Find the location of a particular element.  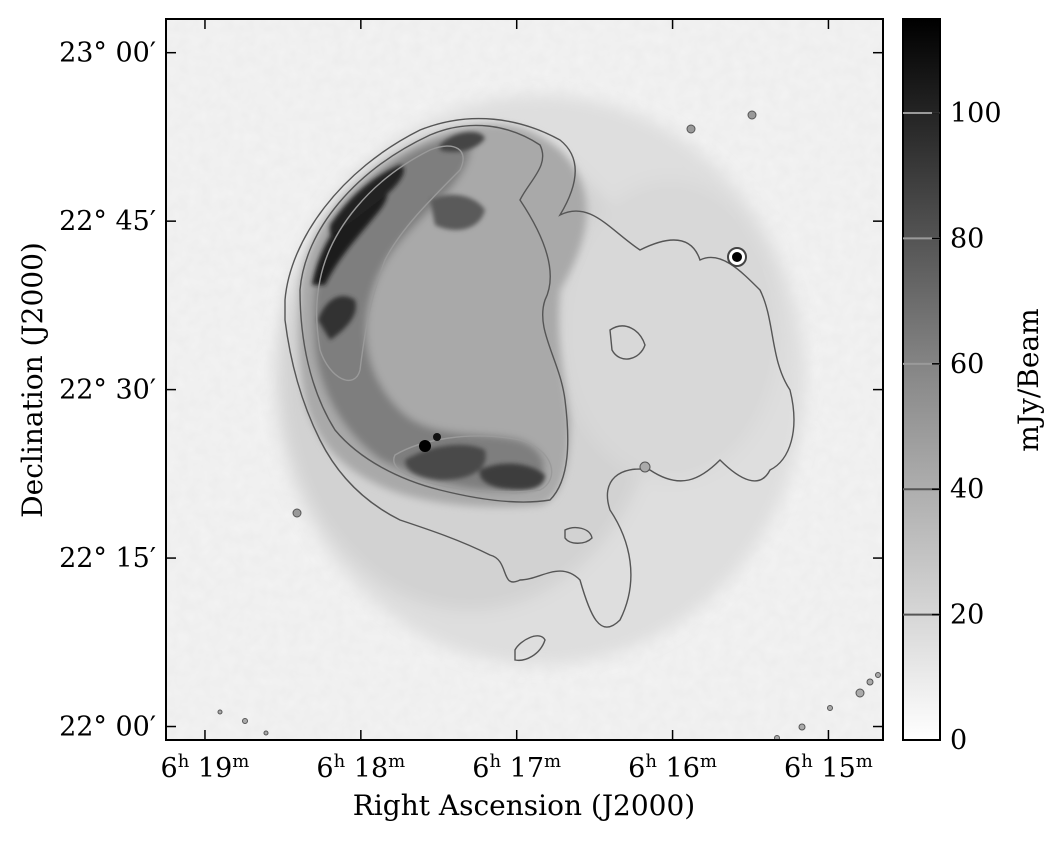

y-tick-label: 22° 15′ is located at coordinates (107, 558).